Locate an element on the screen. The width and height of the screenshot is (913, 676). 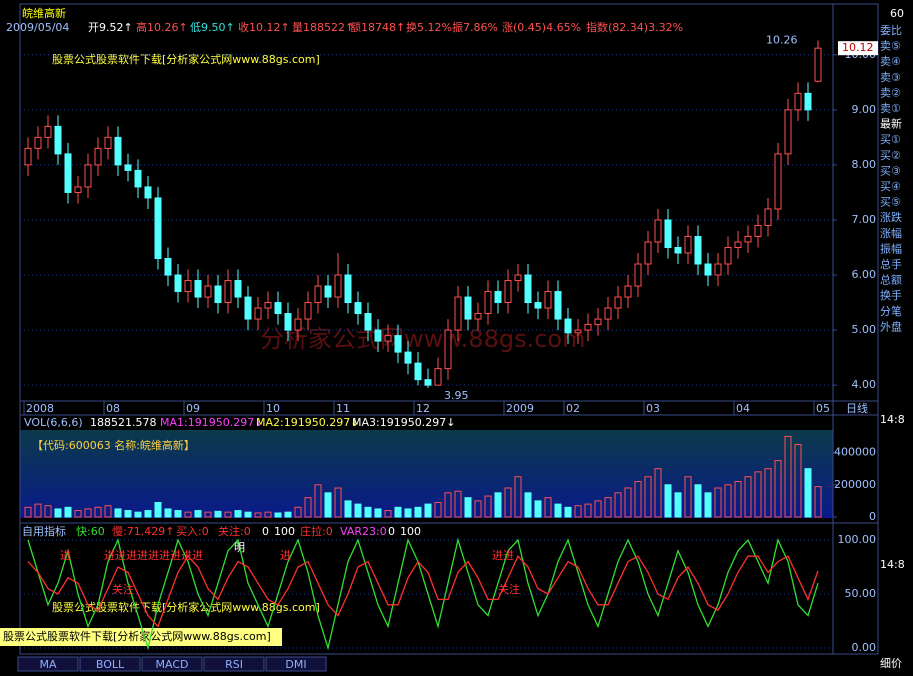
sidebar-item: 换手 is located at coordinates (891, 295).